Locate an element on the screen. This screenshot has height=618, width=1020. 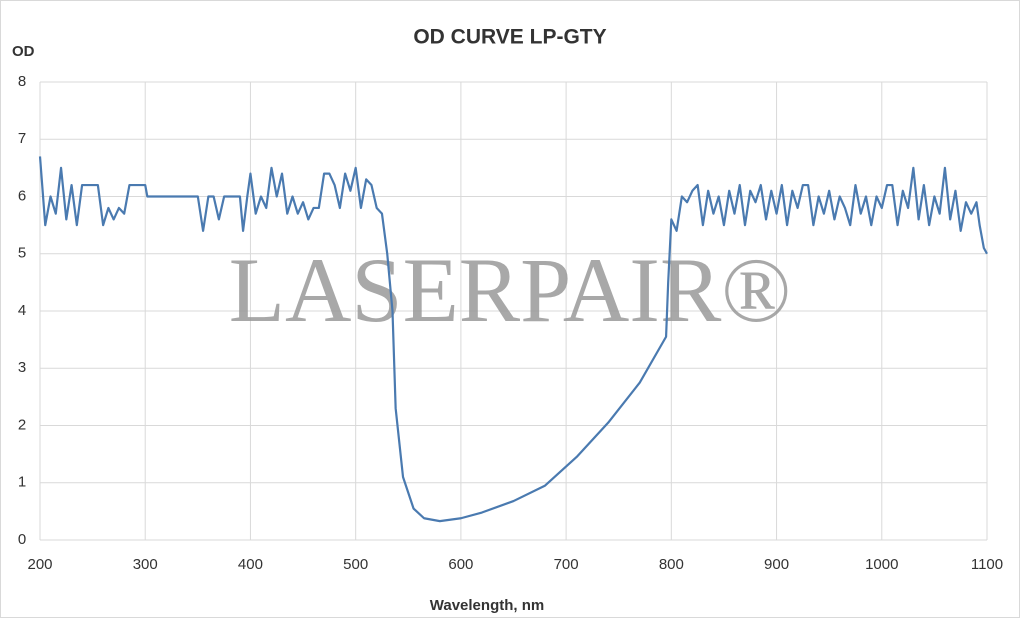
x-tick-label: 900 is located at coordinates (776, 564).